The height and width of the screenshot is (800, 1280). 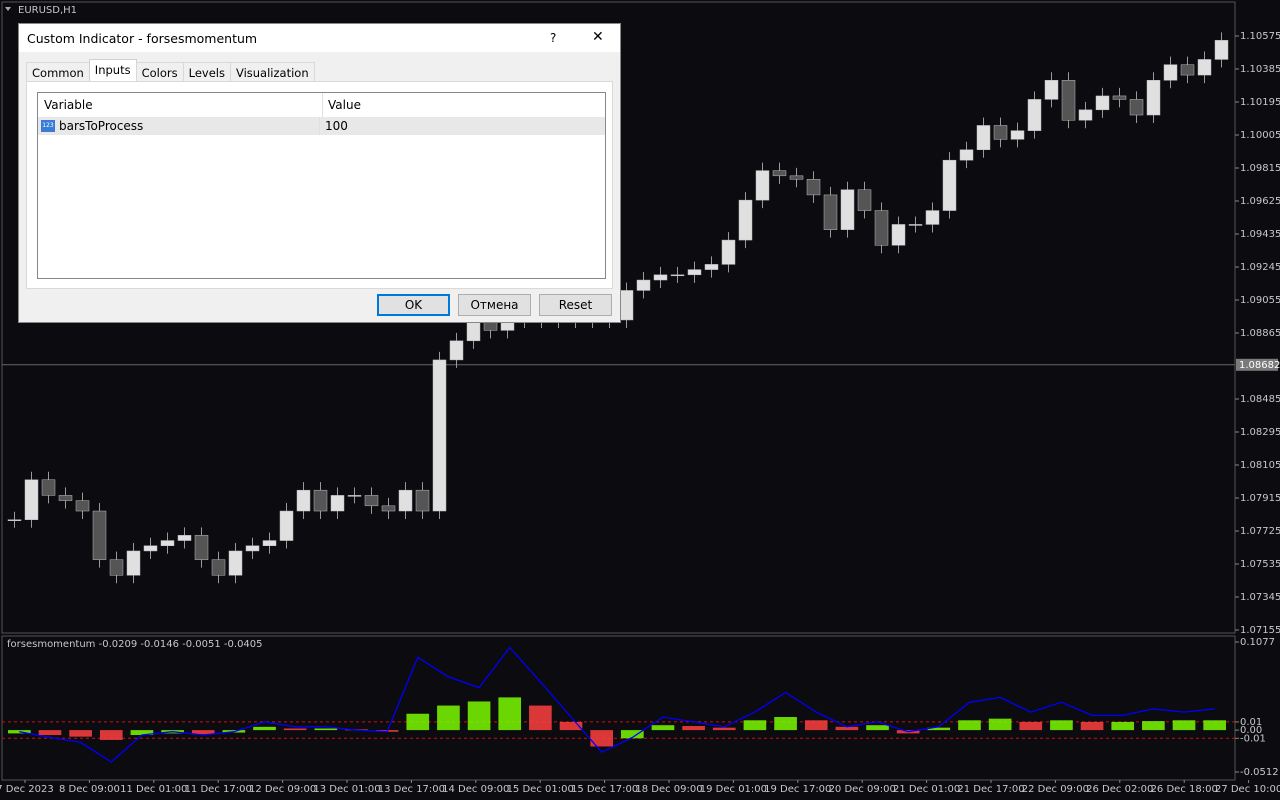 What do you see at coordinates (1247, 789) in the screenshot?
I see `time-label: 27 Dec 10:00` at bounding box center [1247, 789].